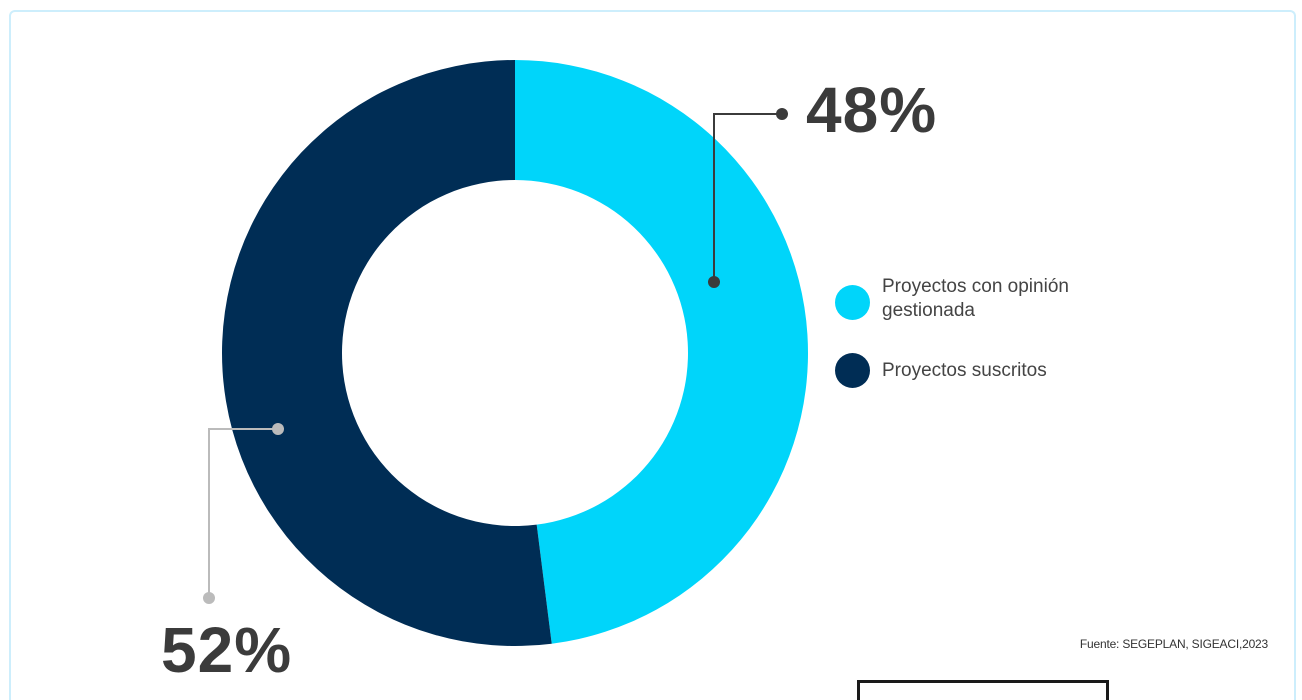  I want to click on leader-dot-suscritos-outer, so click(209, 598).